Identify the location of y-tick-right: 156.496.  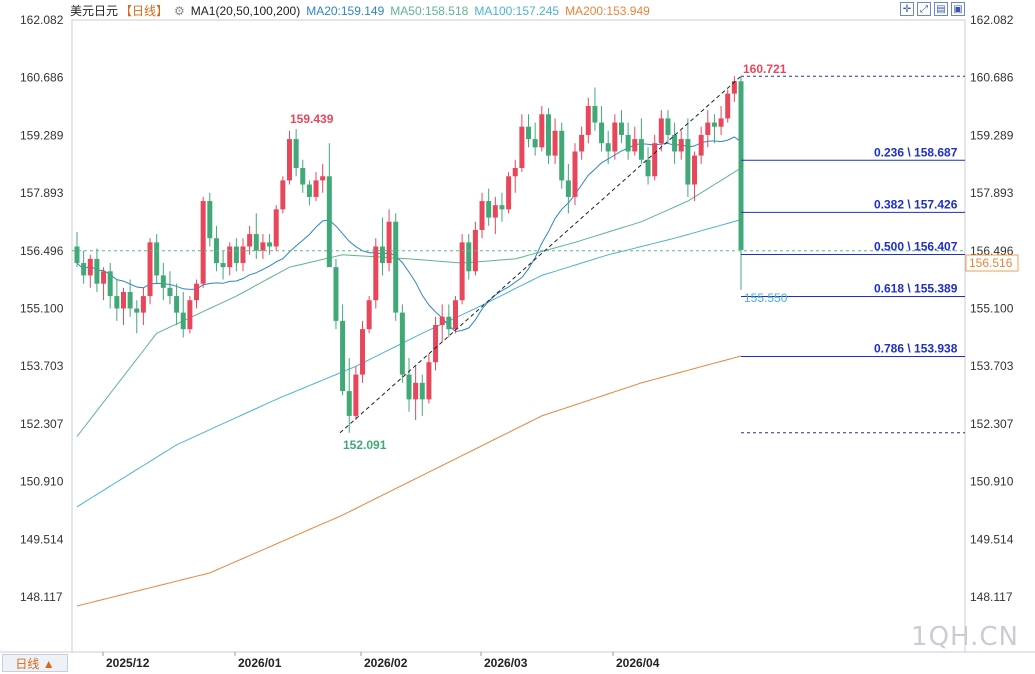
(992, 251).